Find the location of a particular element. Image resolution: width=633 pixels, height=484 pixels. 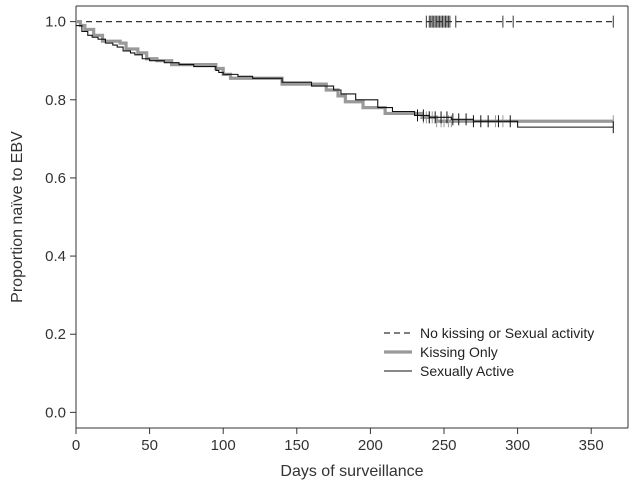

x-ticks: 0 50 100 150 200 250 300 350 is located at coordinates (338, 441).